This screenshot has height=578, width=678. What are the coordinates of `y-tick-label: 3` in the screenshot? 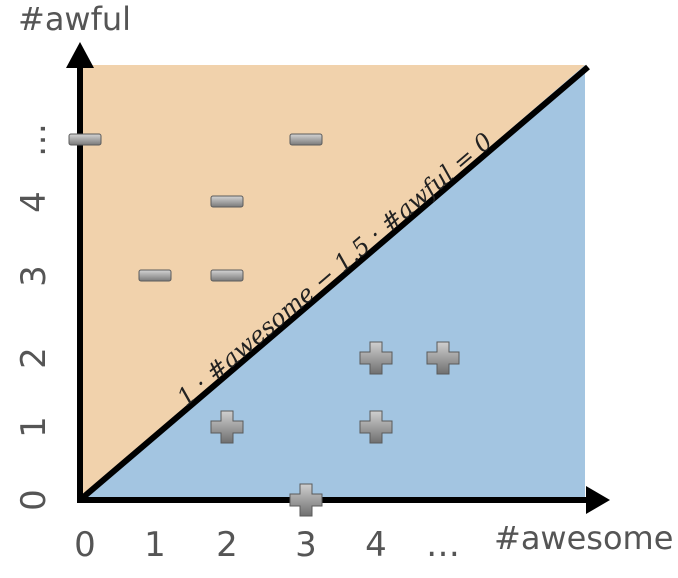 It's located at (34, 276).